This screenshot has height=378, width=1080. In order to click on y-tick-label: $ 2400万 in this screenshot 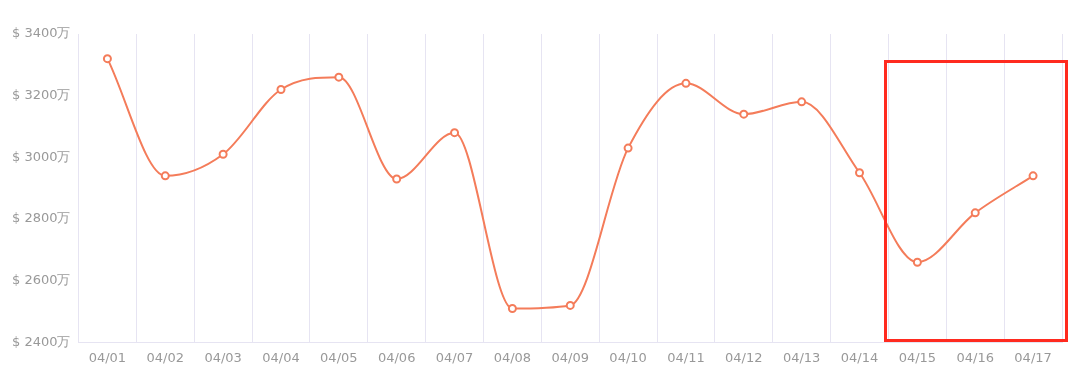, I will do `click(41, 341)`.